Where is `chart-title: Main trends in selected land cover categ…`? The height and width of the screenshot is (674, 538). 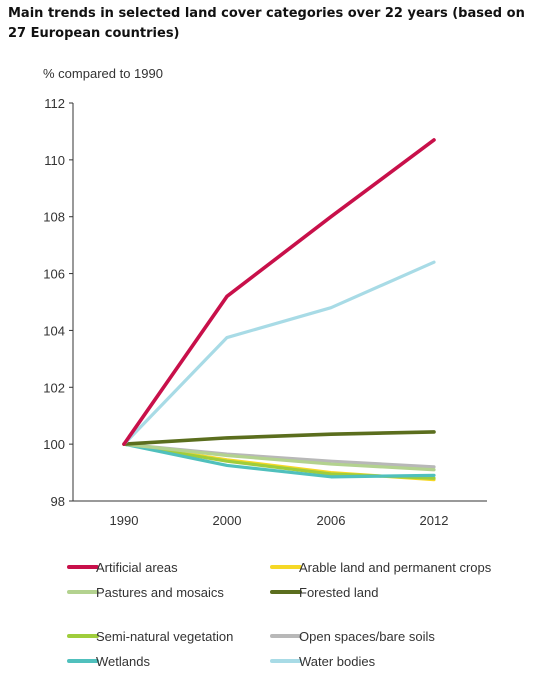
chart-title: Main trends in selected land cover categ… is located at coordinates (266, 23).